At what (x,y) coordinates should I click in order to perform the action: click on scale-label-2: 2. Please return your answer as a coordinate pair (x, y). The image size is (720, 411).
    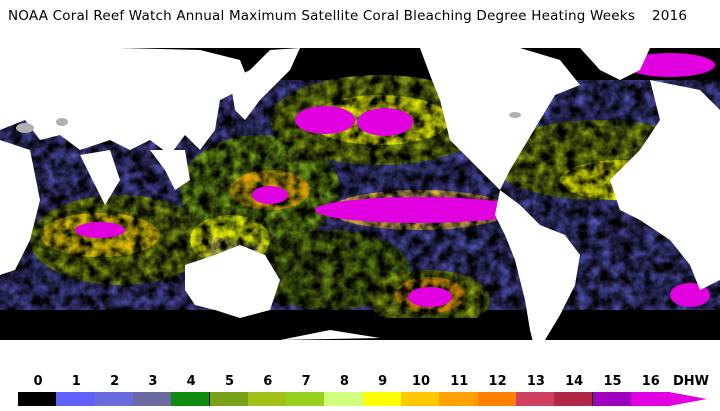
    Looking at the image, I should click on (115, 381).